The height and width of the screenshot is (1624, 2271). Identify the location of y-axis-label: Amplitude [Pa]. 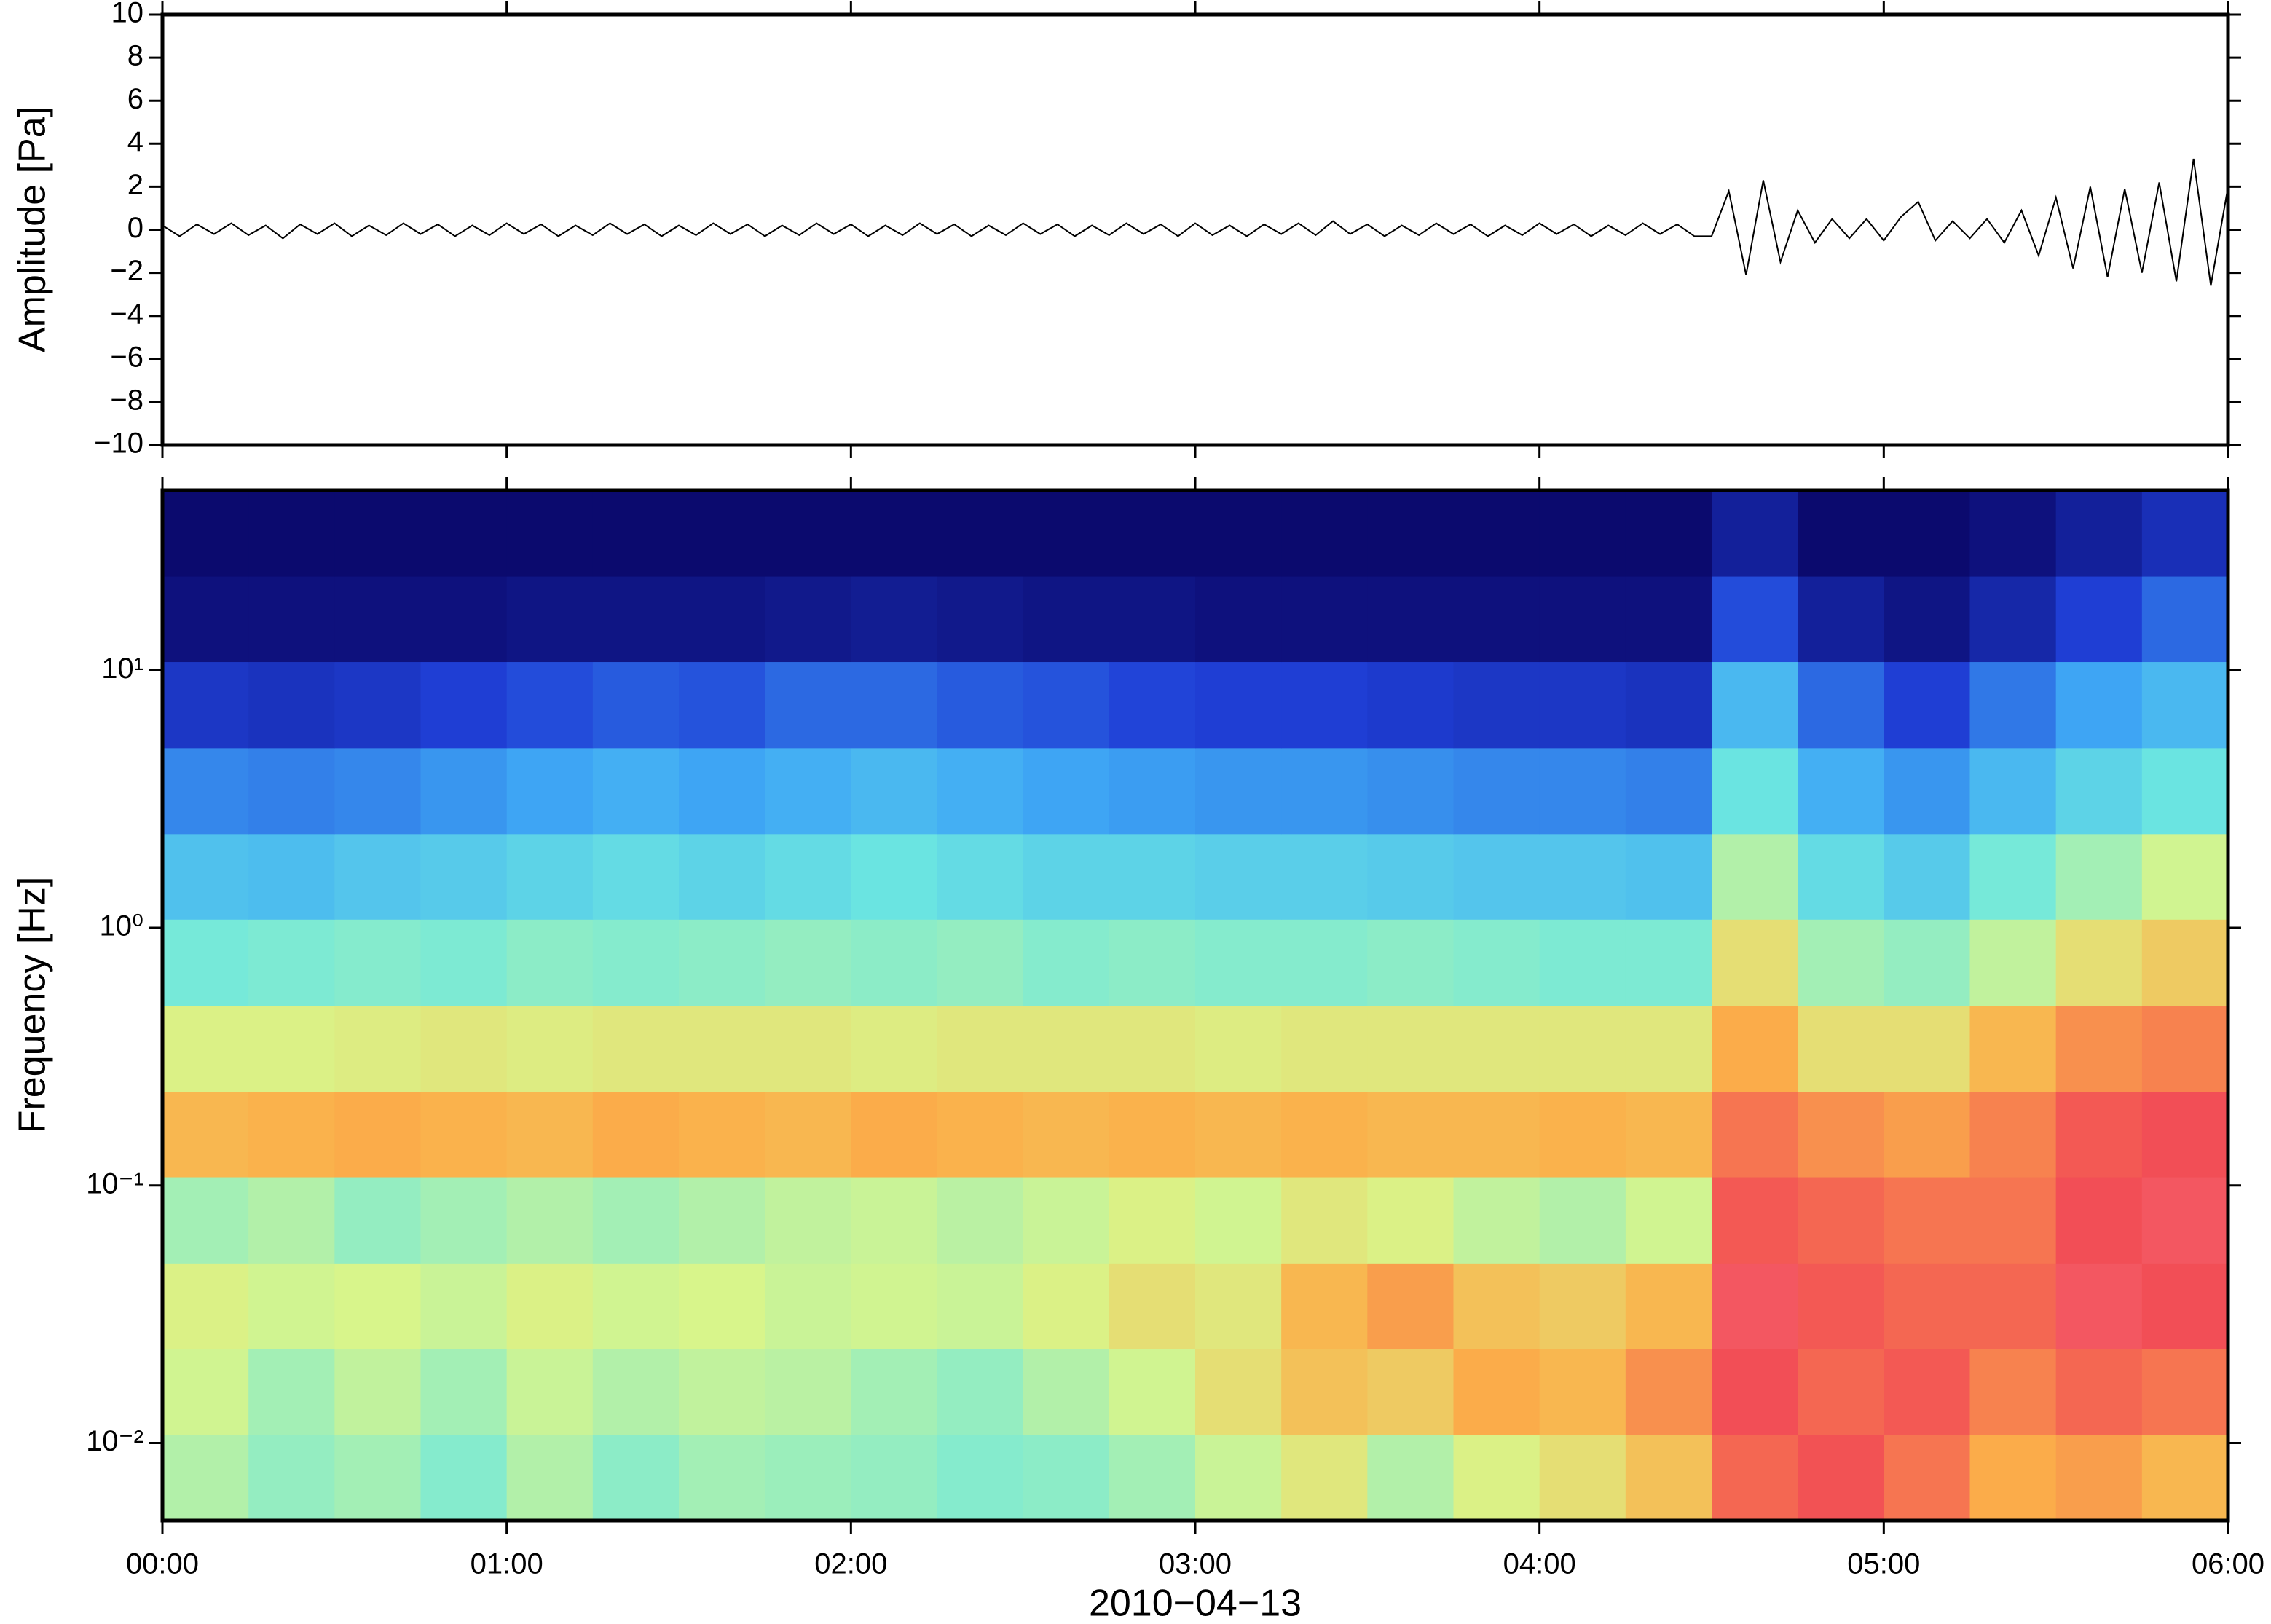
(33, 229).